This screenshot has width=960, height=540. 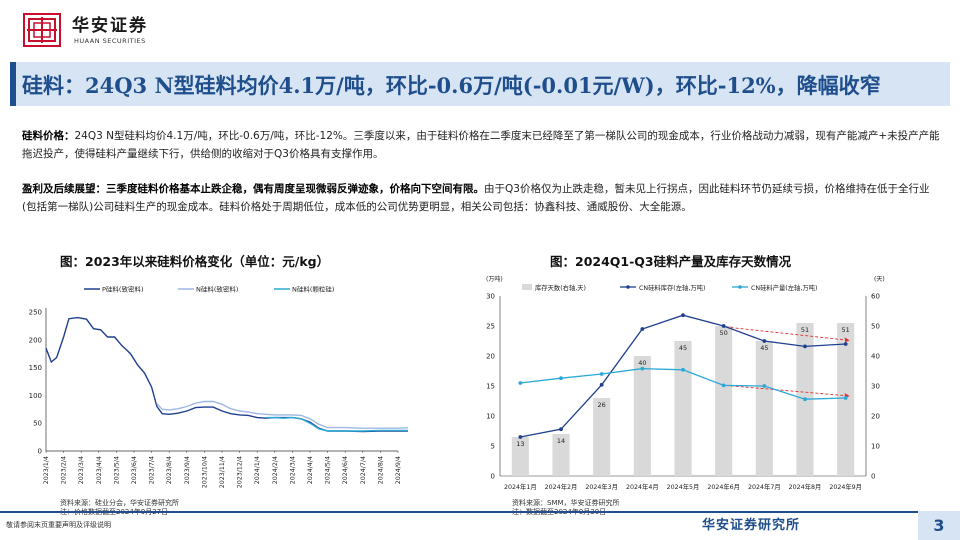 I want to click on x-tick-label: 2023/7/4, so click(x=152, y=470).